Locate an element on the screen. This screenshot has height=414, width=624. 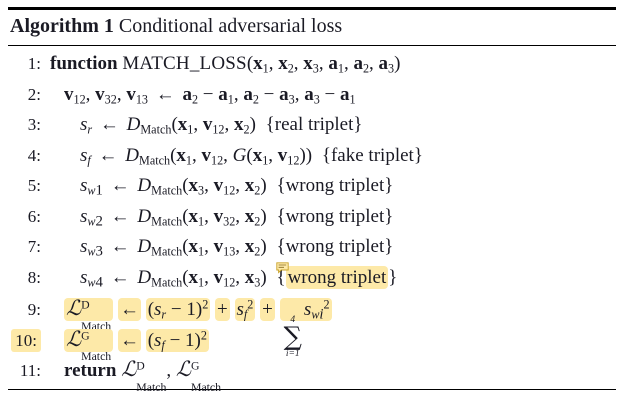
loss-g-term: ℒ G Match is located at coordinates (89, 344).